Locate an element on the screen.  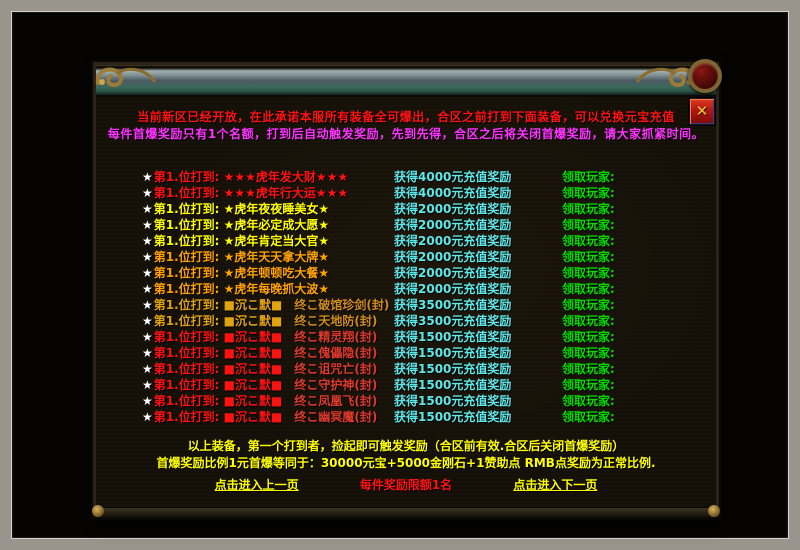
item-name-segment: 终こ傀儡隐(封) is located at coordinates (330, 353).